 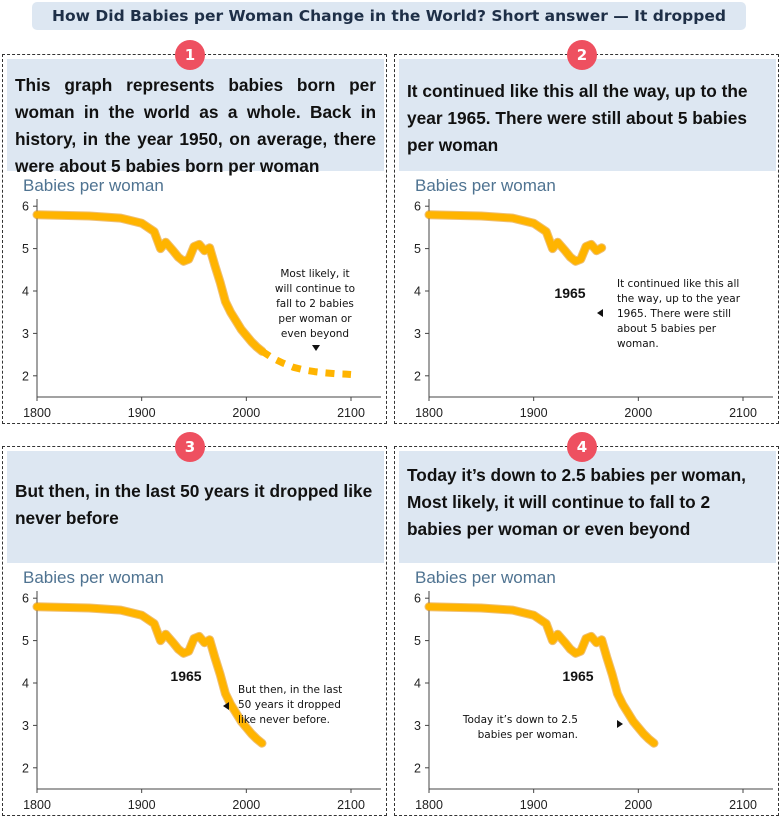 What do you see at coordinates (315, 289) in the screenshot?
I see `annotation-line: will continue to` at bounding box center [315, 289].